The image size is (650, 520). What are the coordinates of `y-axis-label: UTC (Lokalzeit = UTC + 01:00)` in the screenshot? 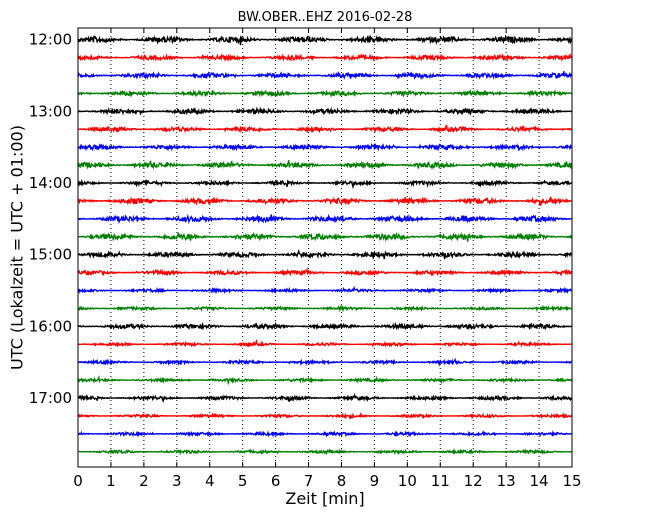 It's located at (17, 247).